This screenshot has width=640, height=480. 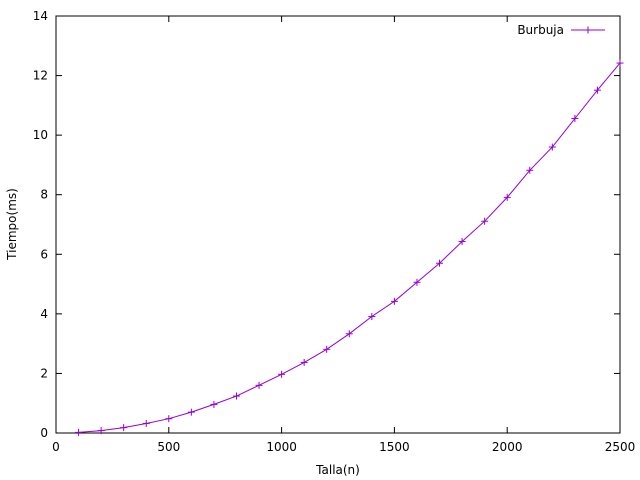 What do you see at coordinates (56, 447) in the screenshot?
I see `x-tick-label: 0` at bounding box center [56, 447].